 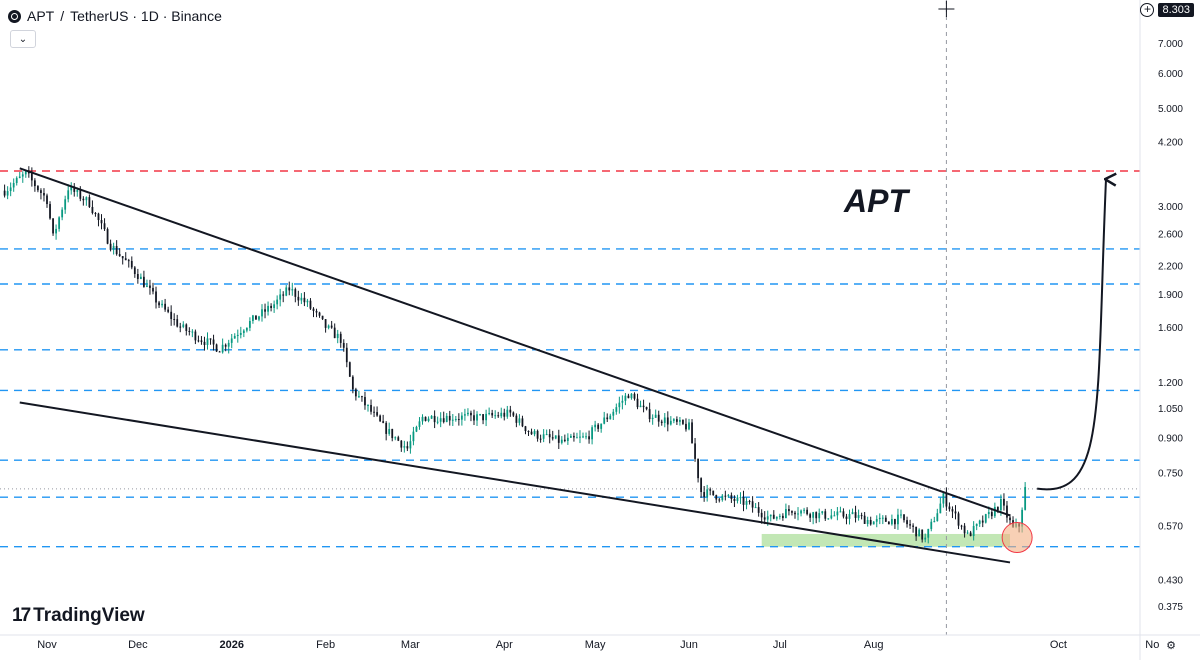 I want to click on price-tick-label: 6.000, so click(x=1170, y=74).